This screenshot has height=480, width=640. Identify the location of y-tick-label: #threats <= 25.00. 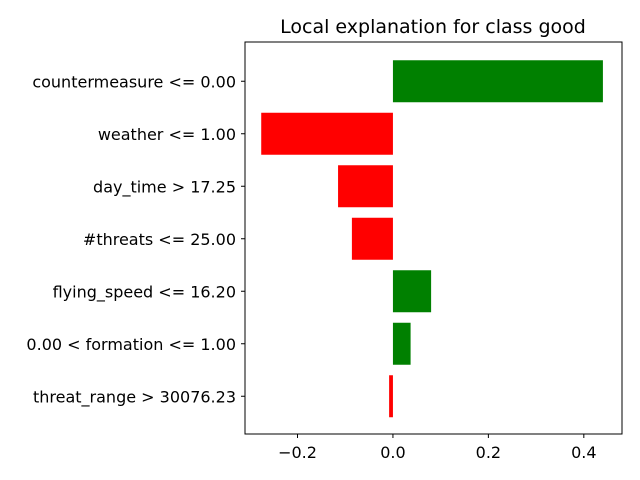
(159, 239).